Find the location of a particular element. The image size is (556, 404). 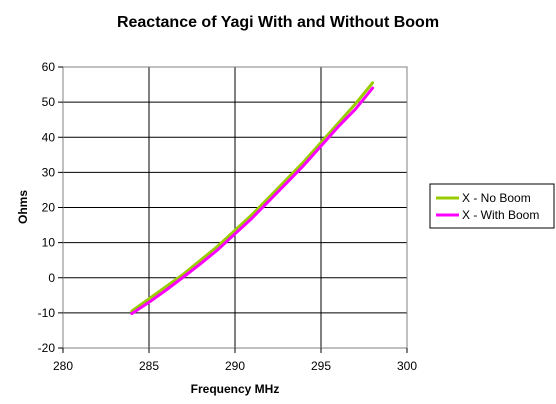

y-tick-label: 0 is located at coordinates (51, 278).